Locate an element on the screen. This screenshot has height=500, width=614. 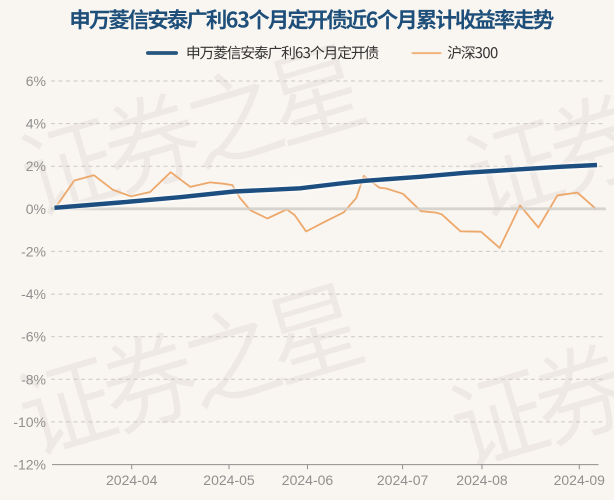
svg-text: -6% is located at coordinates (33, 337).